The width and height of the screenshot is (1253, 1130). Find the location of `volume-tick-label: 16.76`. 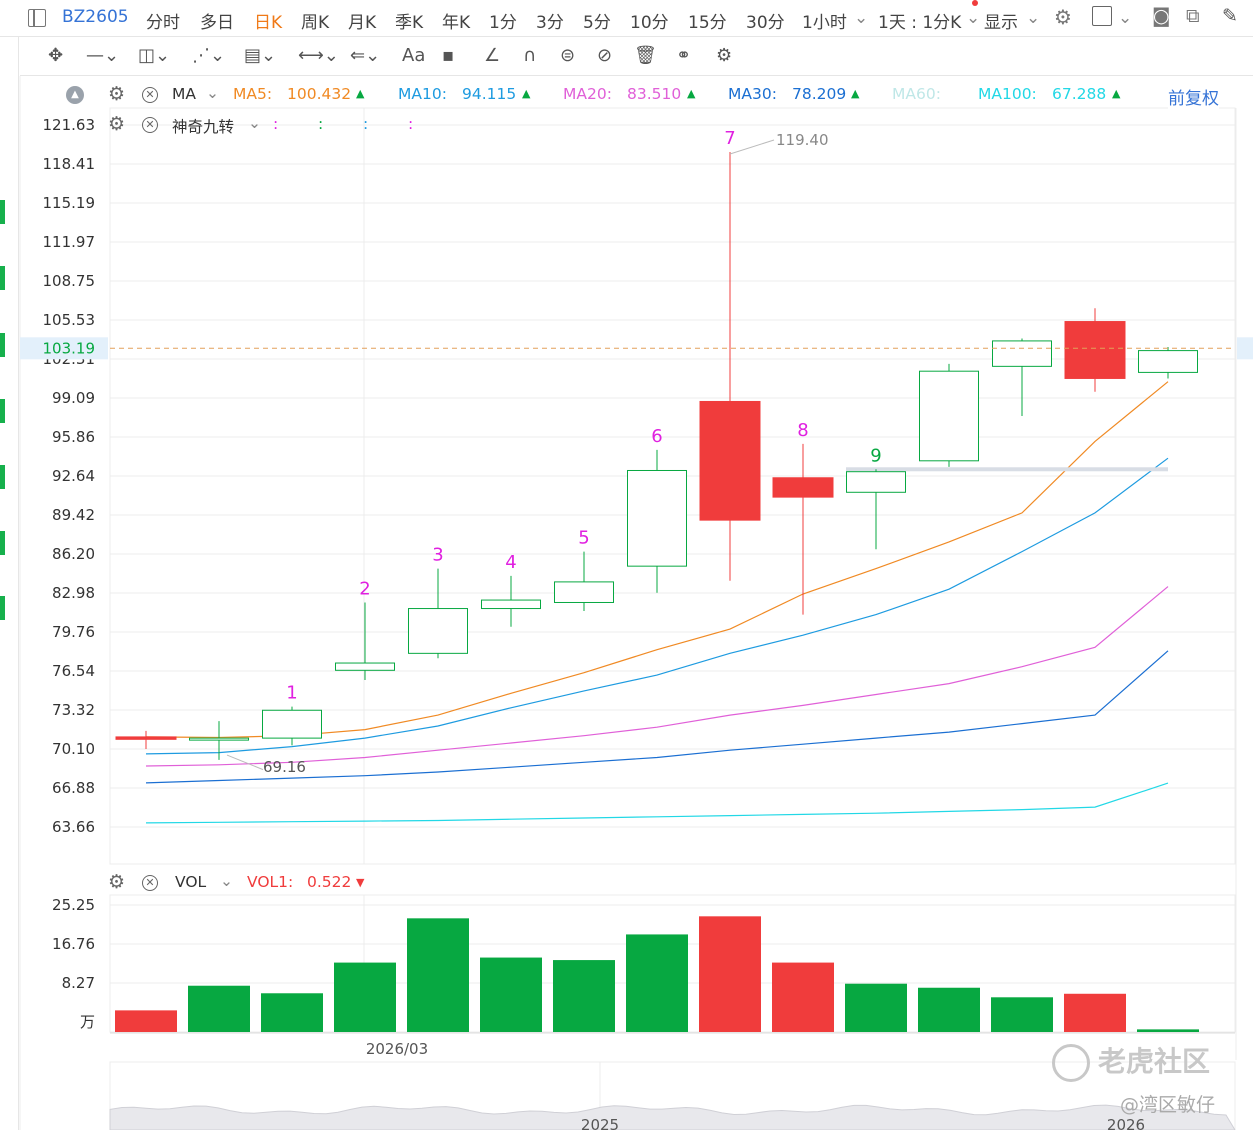

volume-tick-label: 16.76 is located at coordinates (73, 944).